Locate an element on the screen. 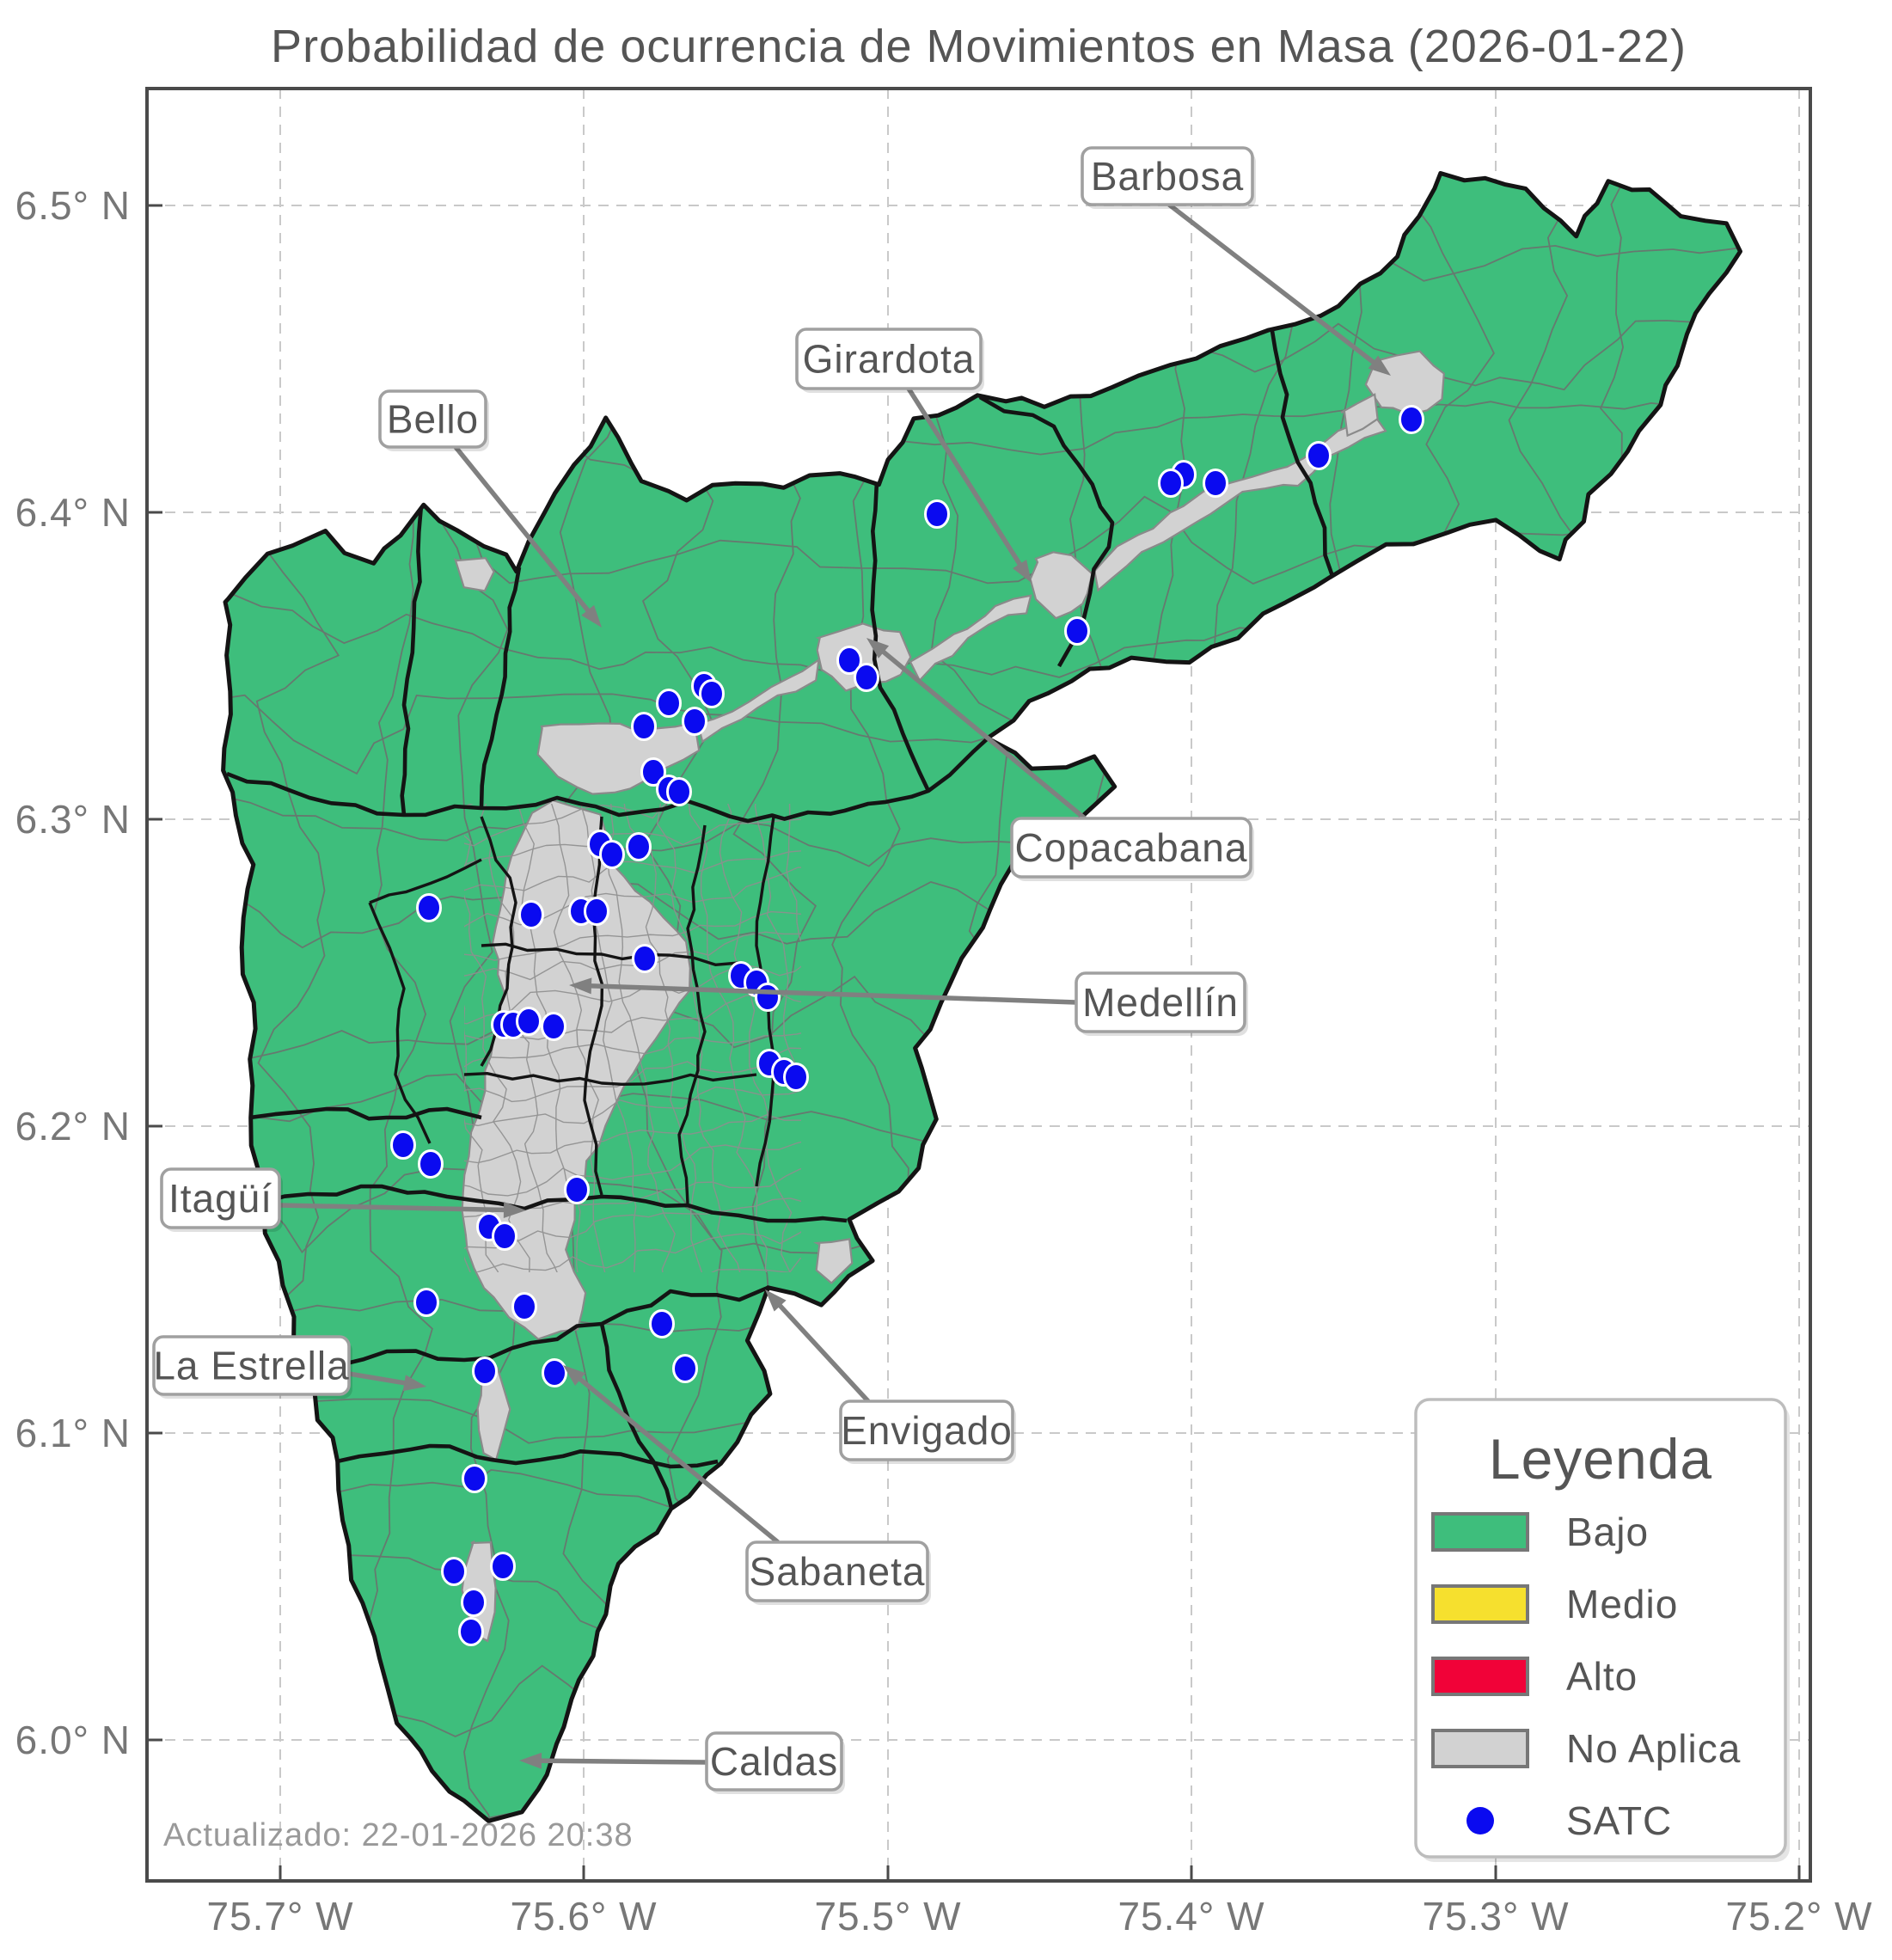 Image resolution: width=1892 pixels, height=1960 pixels. municipality-label: Caldas is located at coordinates (774, 1761).